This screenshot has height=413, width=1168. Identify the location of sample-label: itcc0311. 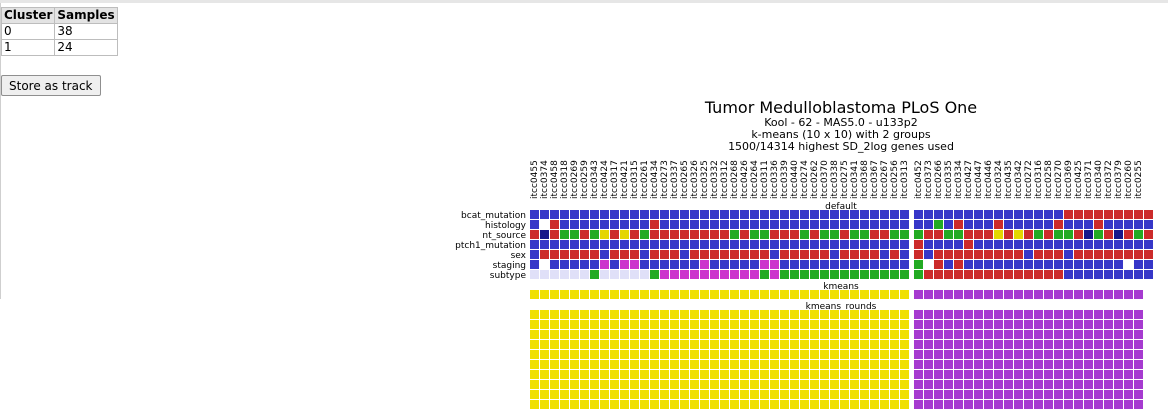
(765, 179).